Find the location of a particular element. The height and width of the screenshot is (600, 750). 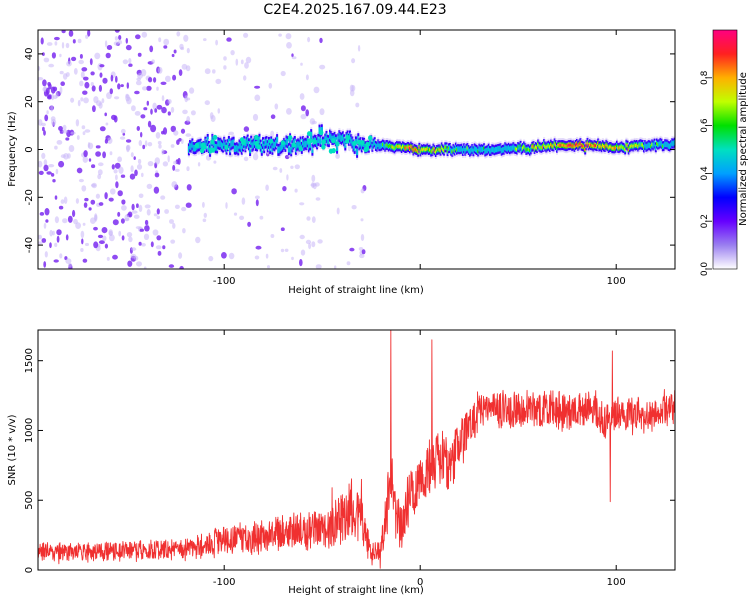

spectrogram-y-tick-label: -40 is located at coordinates (29, 245).